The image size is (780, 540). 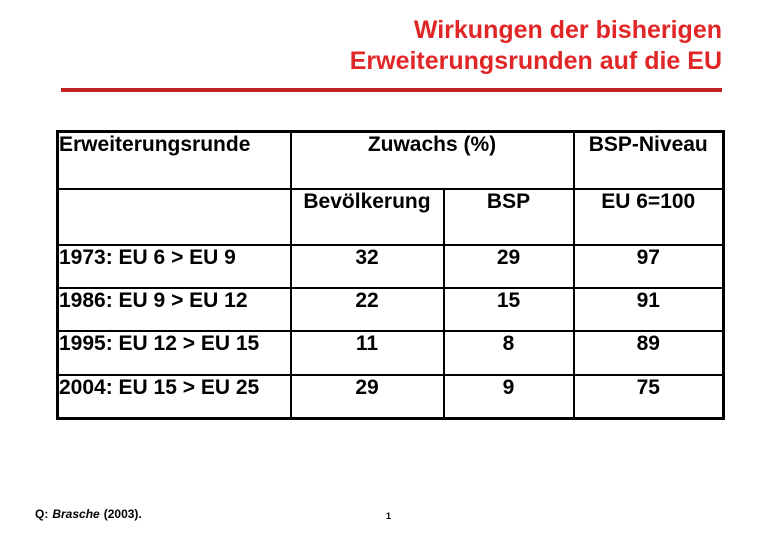 What do you see at coordinates (508, 309) in the screenshot?
I see `cell-bsp: 15` at bounding box center [508, 309].